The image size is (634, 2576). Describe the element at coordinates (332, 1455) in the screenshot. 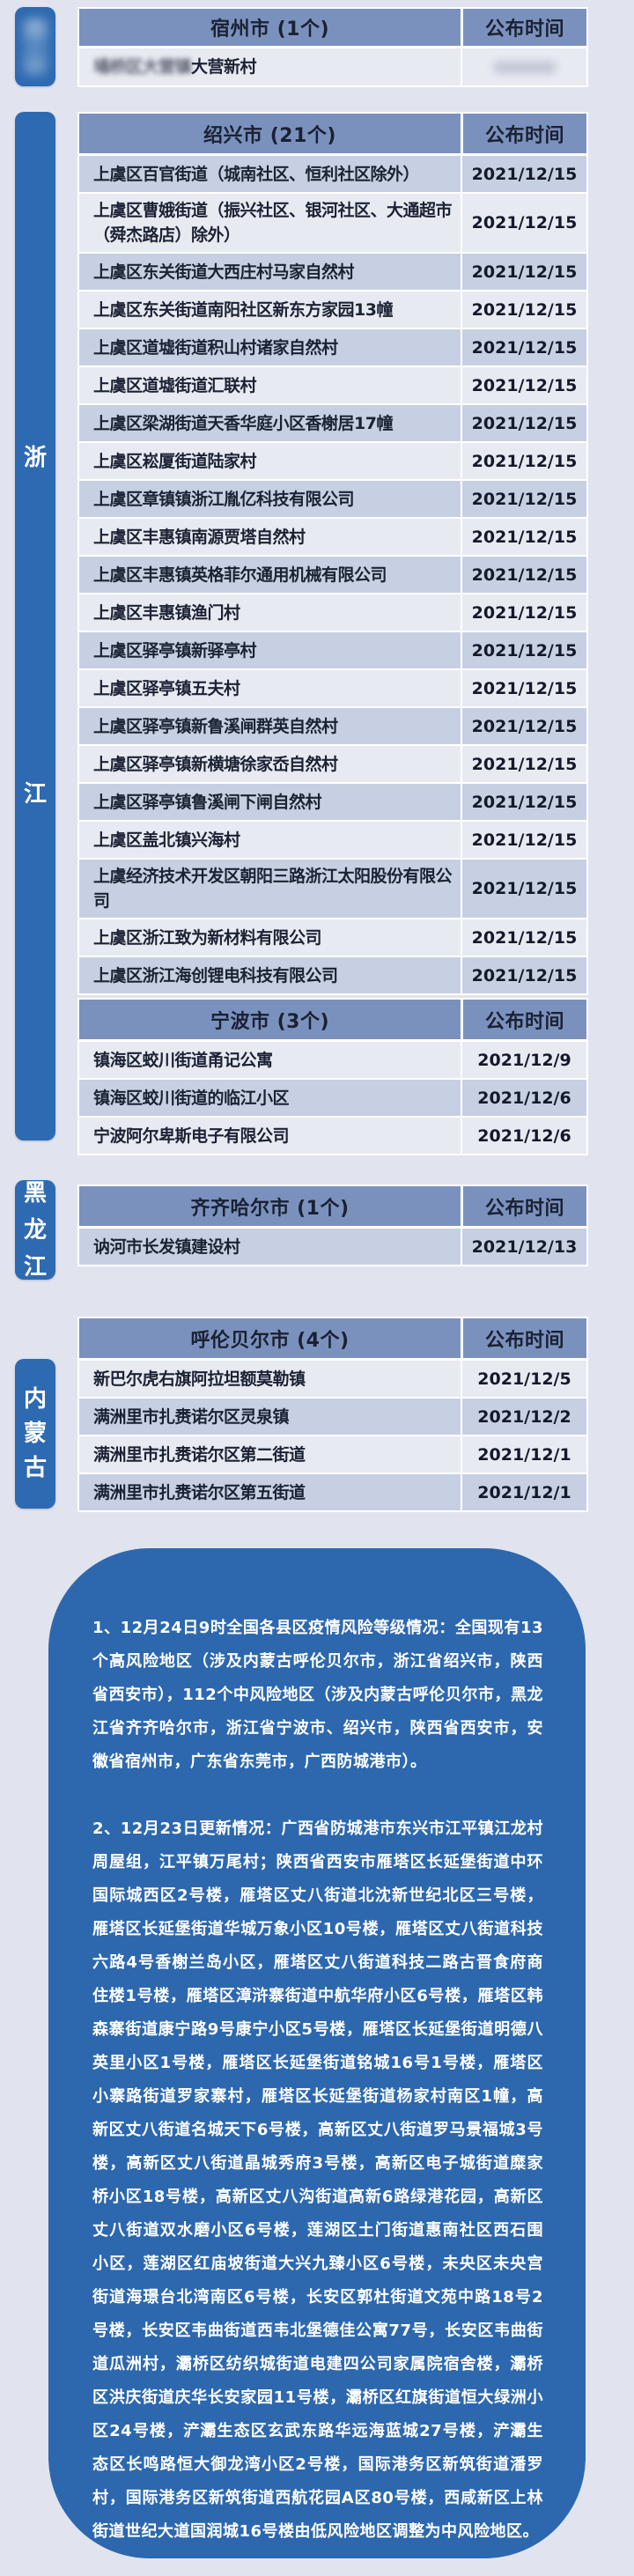

I see `table-row: 满洲里市扎赉诺尔区第二街道 2021/12/1` at that location.